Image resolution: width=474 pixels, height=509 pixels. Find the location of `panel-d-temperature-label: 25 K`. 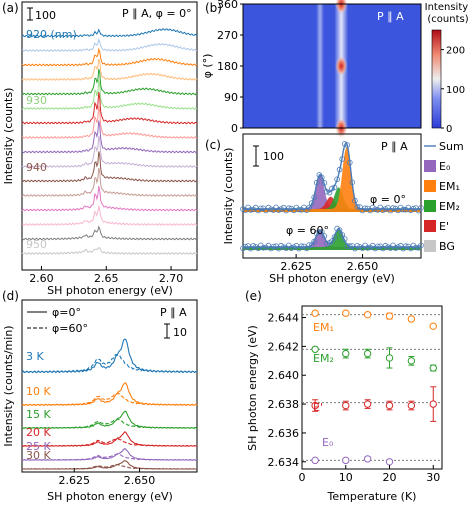

panel-d-temperature-label: 25 K is located at coordinates (38, 446).